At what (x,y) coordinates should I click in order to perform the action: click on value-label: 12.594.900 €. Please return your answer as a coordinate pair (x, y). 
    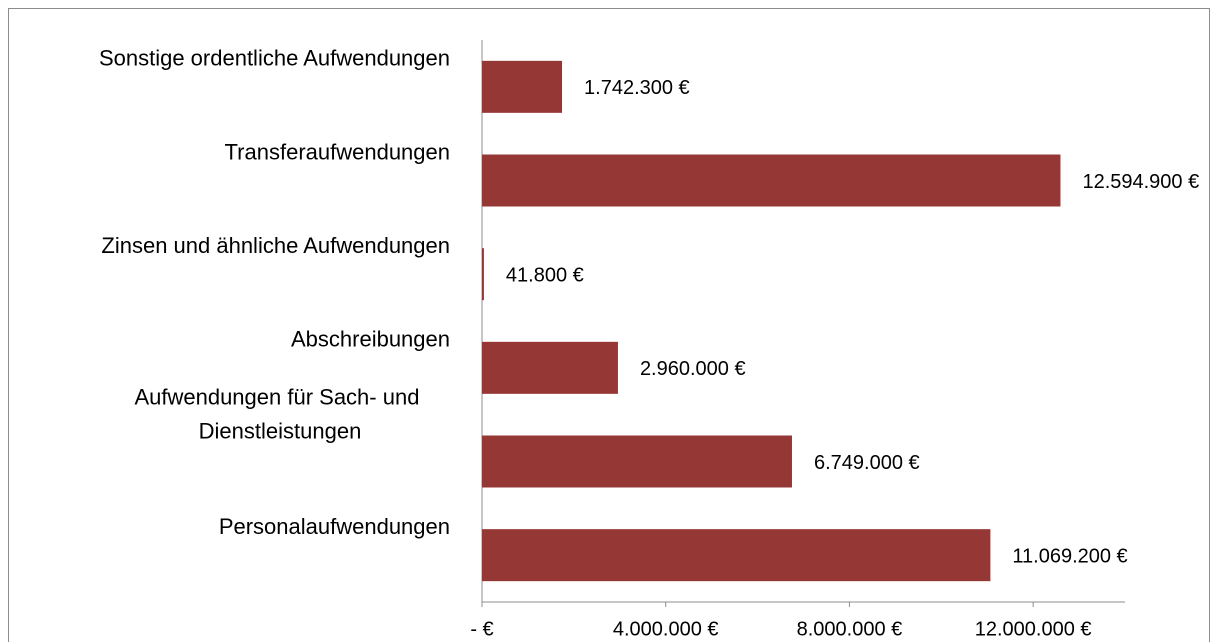
    Looking at the image, I should click on (1140, 182).